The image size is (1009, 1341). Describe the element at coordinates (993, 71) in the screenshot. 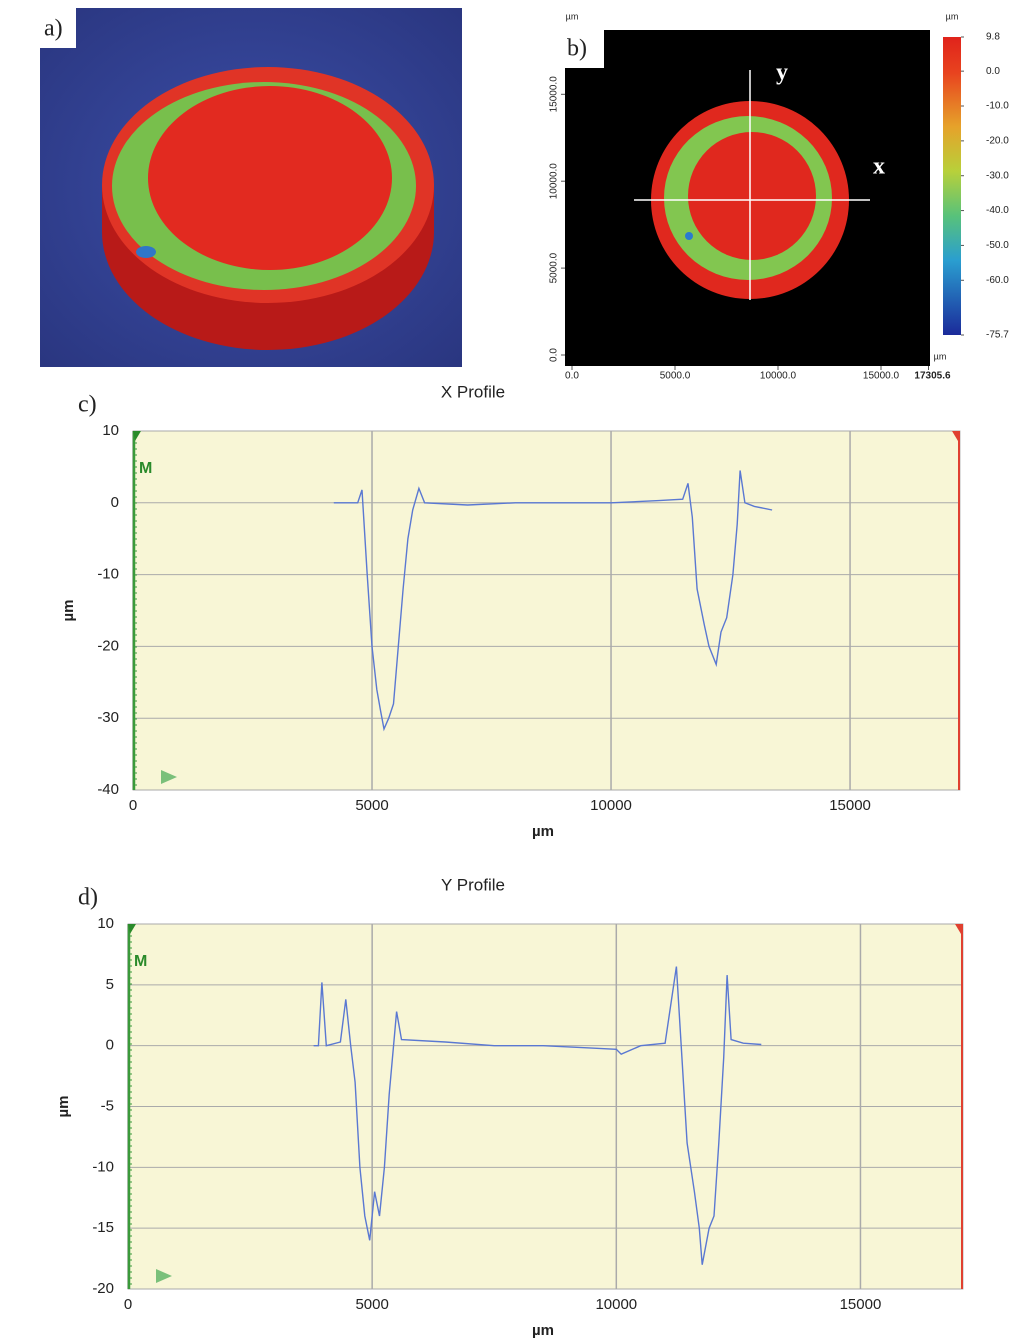

I see `colorbar-tick-label: 0.0` at that location.